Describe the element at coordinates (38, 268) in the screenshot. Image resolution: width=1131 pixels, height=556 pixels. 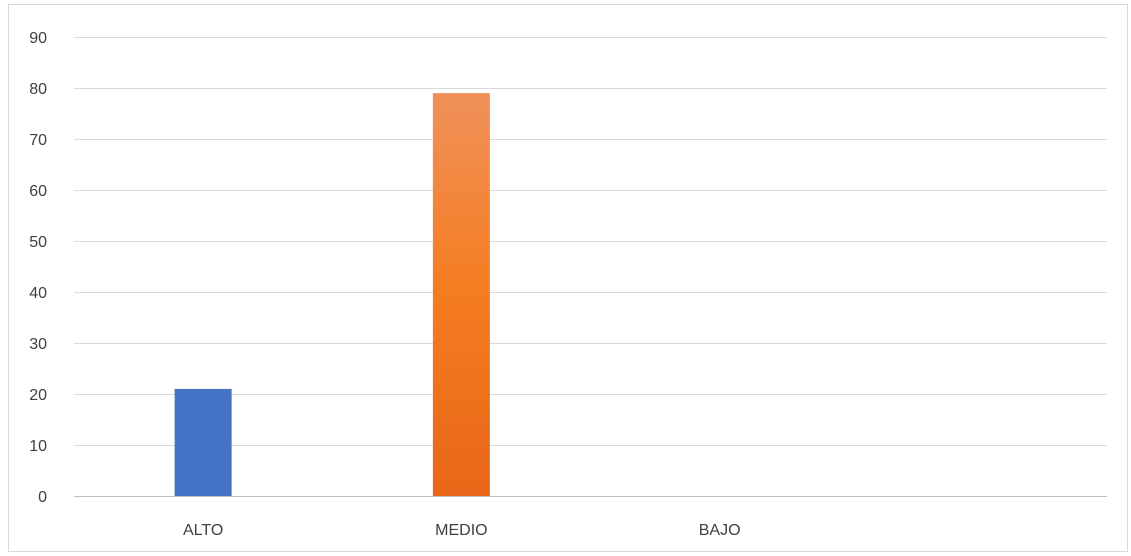
I see `y-axis-ticks: 0 10 20 30 40 50 60 70 80 90` at that location.